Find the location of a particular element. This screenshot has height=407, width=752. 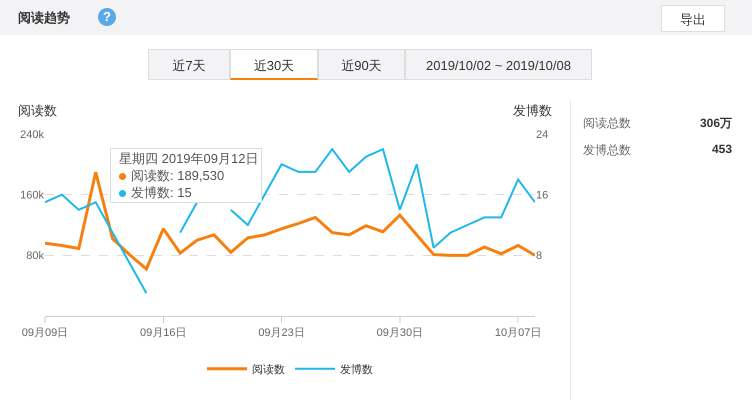

annotation: 星期四 2019年09月12日 is located at coordinates (188, 158).